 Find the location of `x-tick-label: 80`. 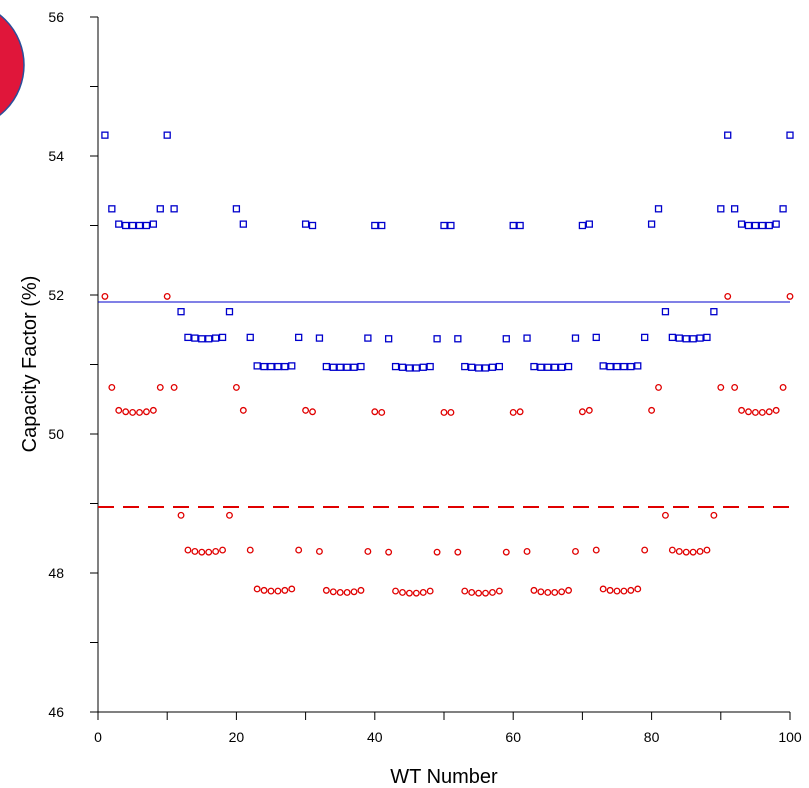

x-tick-label: 80 is located at coordinates (652, 737).